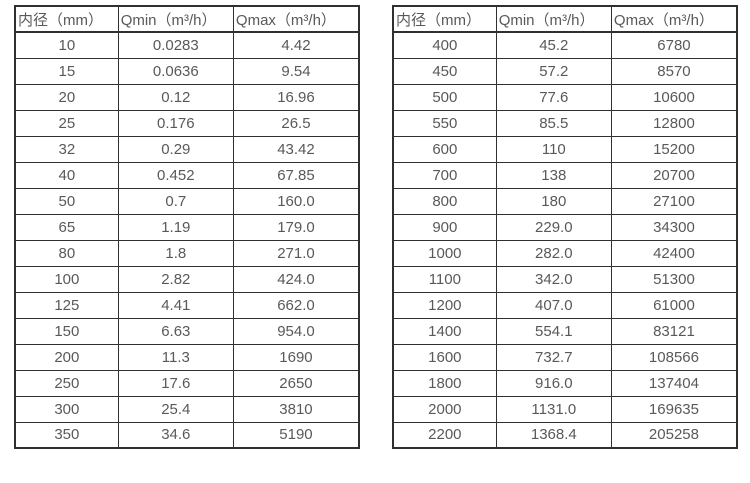 The image size is (750, 483). I want to click on cell-qmax: 51300, so click(674, 279).